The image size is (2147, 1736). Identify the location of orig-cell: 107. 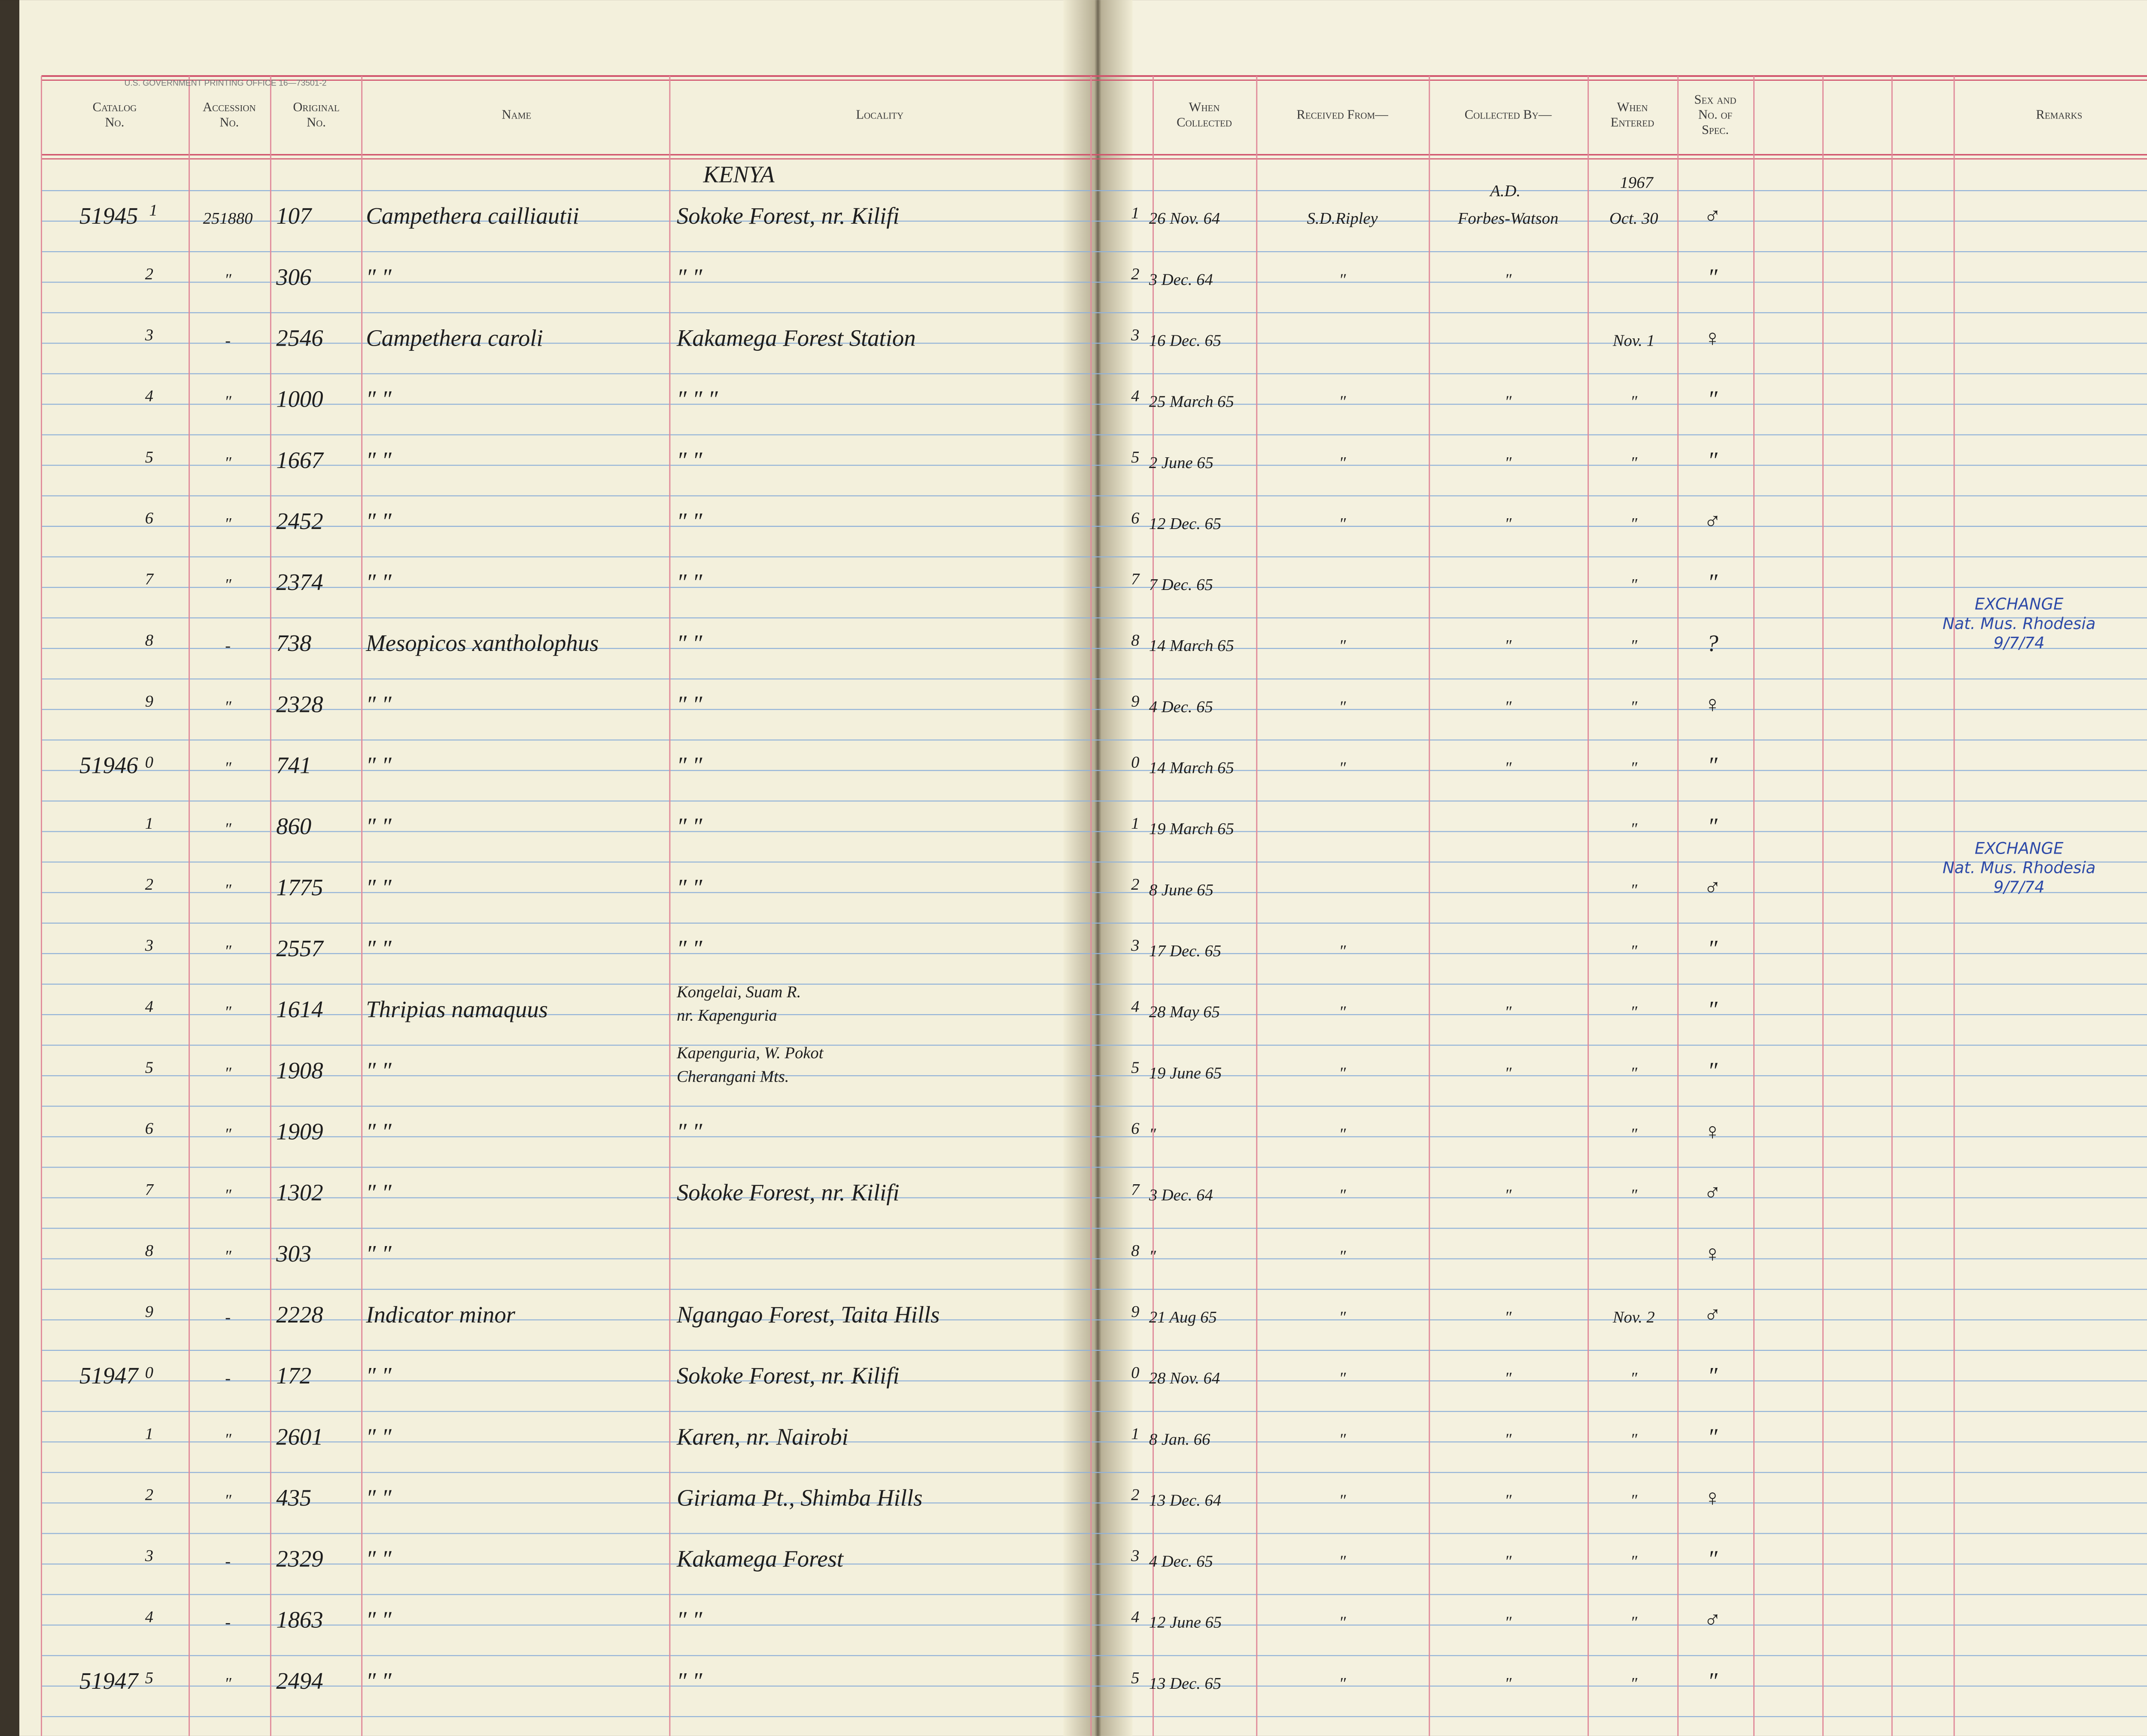
(294, 216).